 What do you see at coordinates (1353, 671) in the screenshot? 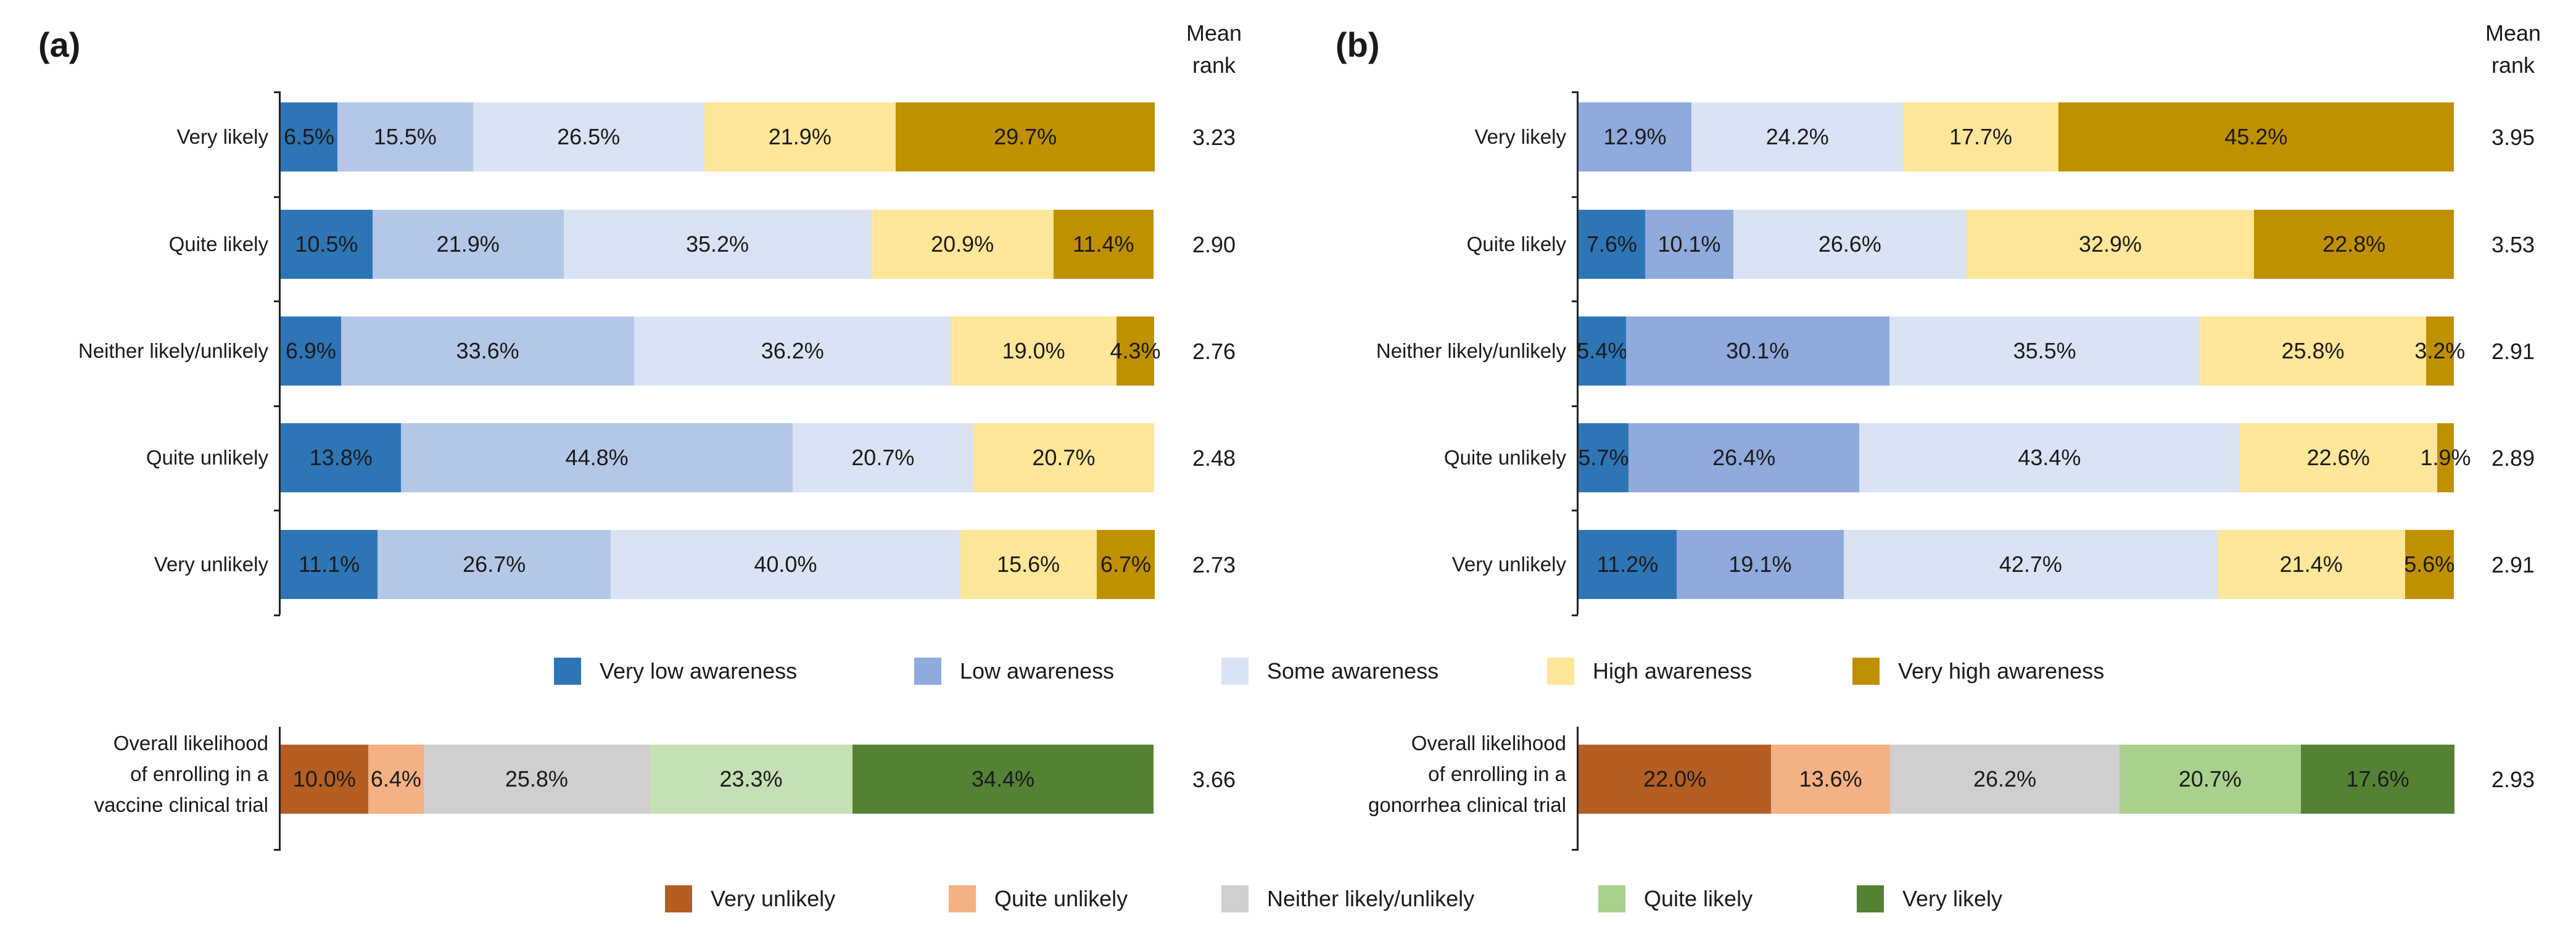
I see `legend-label: Some awareness` at bounding box center [1353, 671].